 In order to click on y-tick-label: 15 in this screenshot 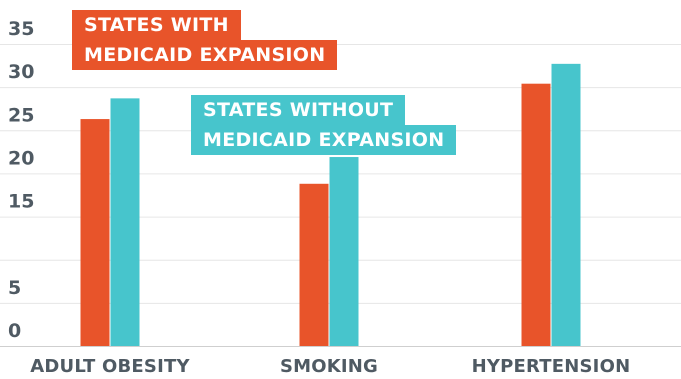, I will do `click(21, 202)`.